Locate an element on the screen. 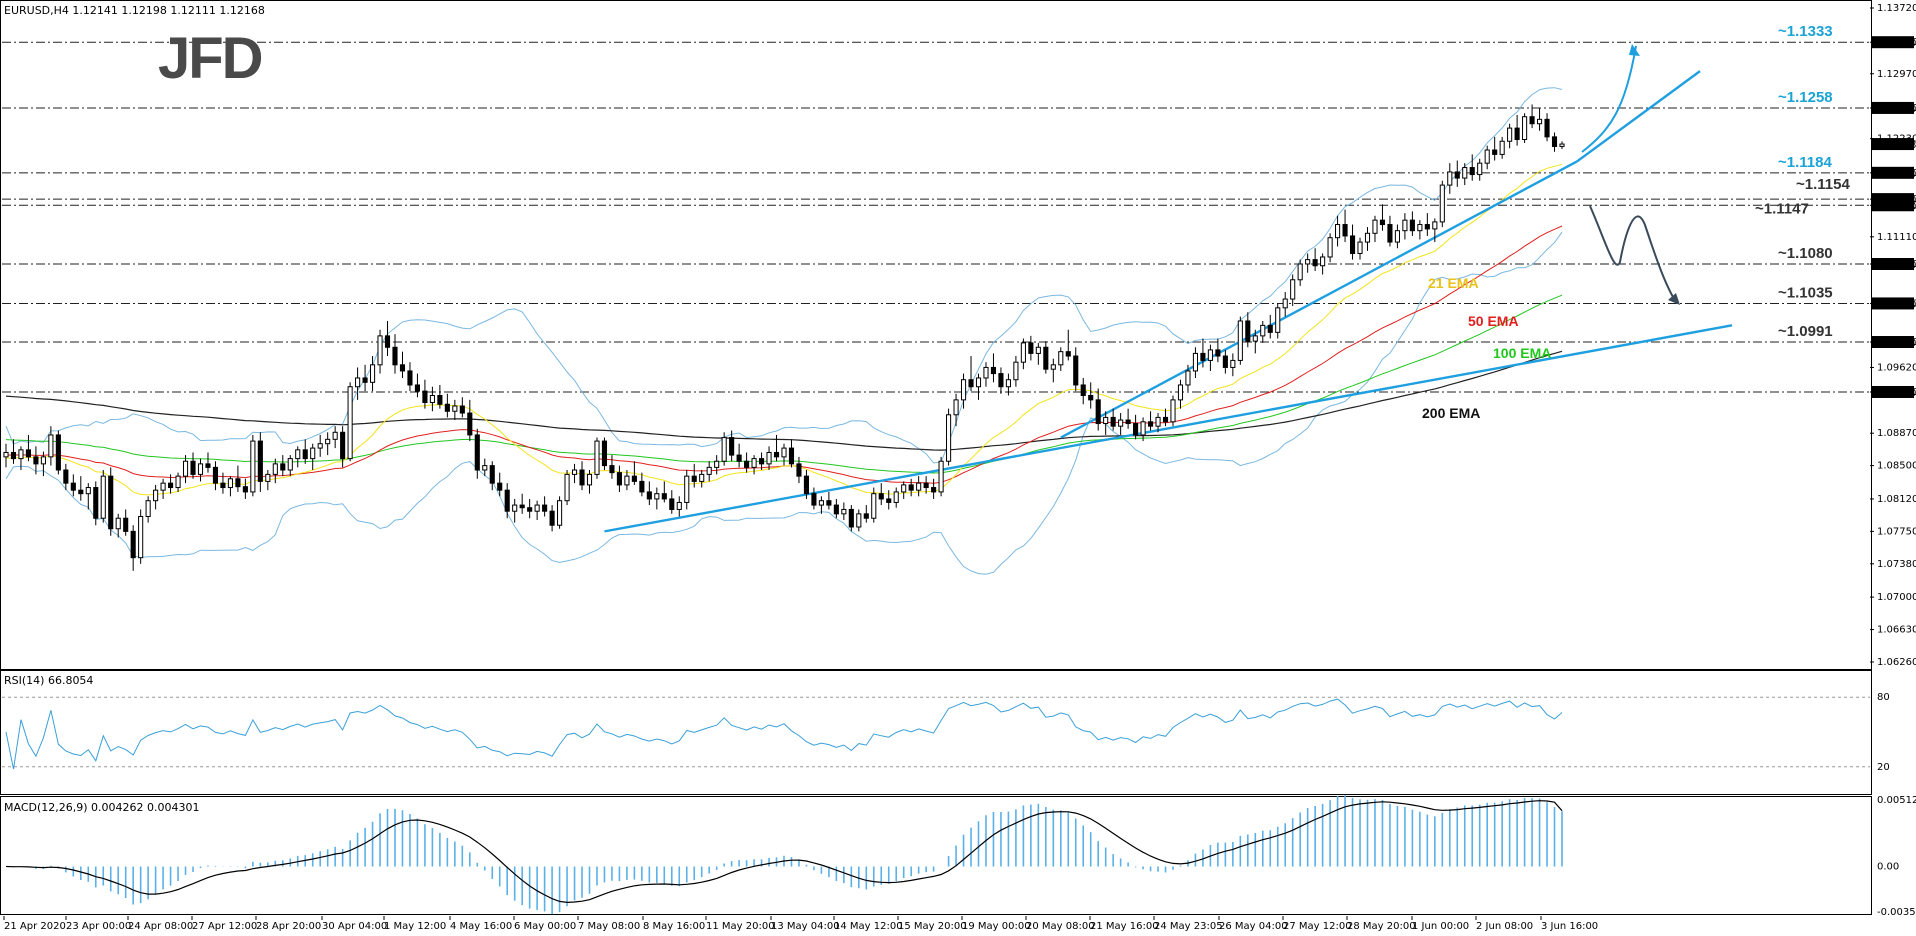  ema-label-4: 200 EMA is located at coordinates (1451, 413).